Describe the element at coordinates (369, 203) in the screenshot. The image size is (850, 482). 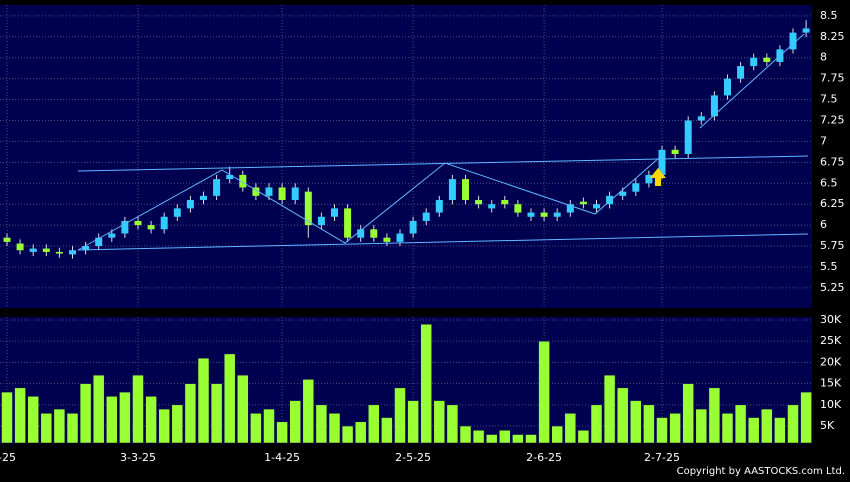
I see `zigzag` at that location.